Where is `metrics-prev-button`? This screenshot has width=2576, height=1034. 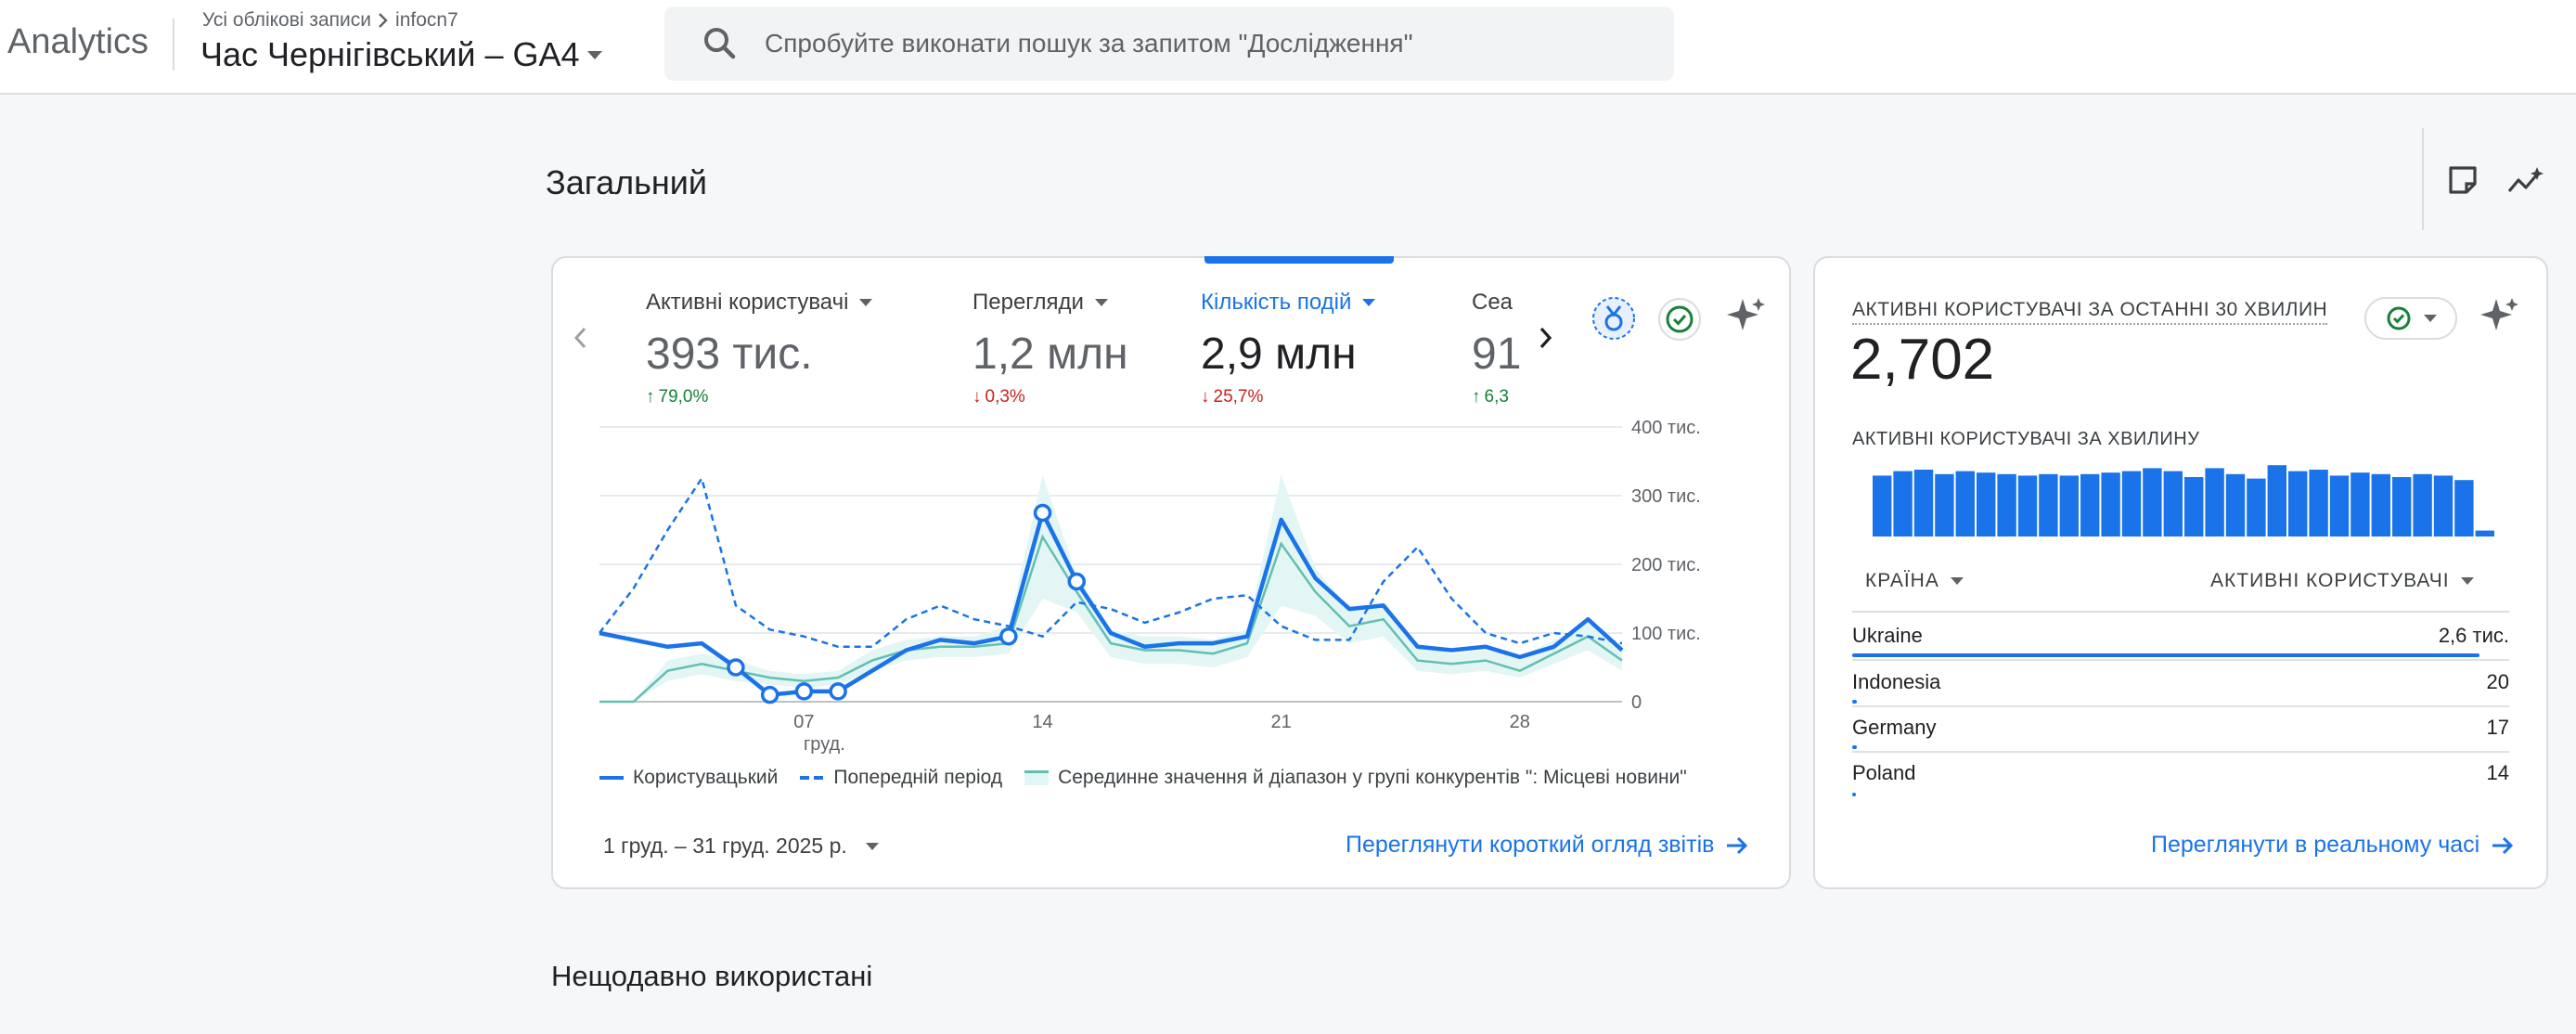 metrics-prev-button is located at coordinates (580, 337).